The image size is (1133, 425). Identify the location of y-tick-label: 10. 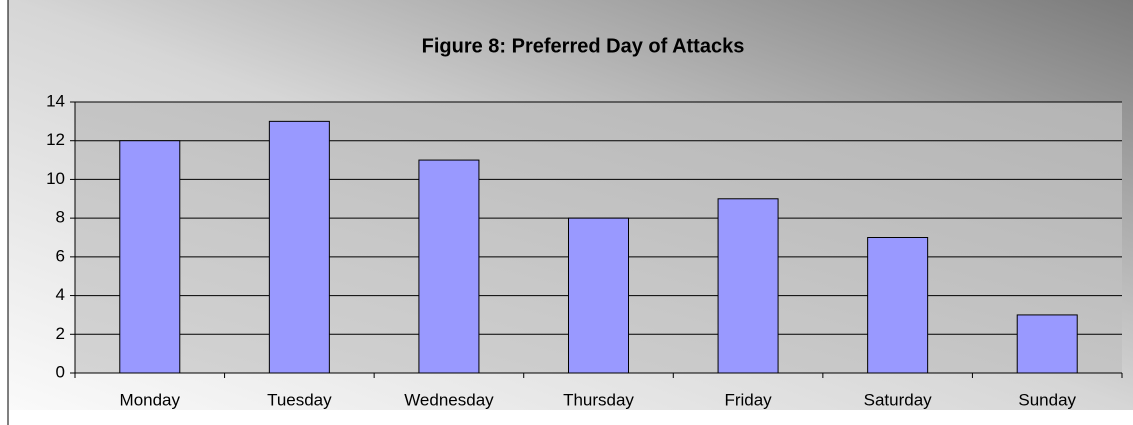
(55, 178).